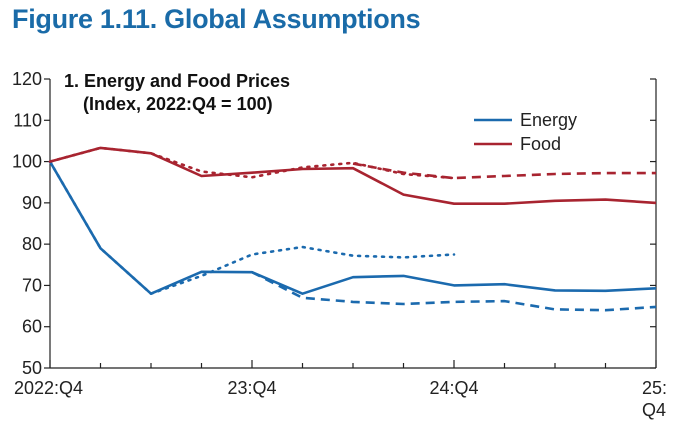  Describe the element at coordinates (32, 368) in the screenshot. I see `y-tick-label: 50` at that location.